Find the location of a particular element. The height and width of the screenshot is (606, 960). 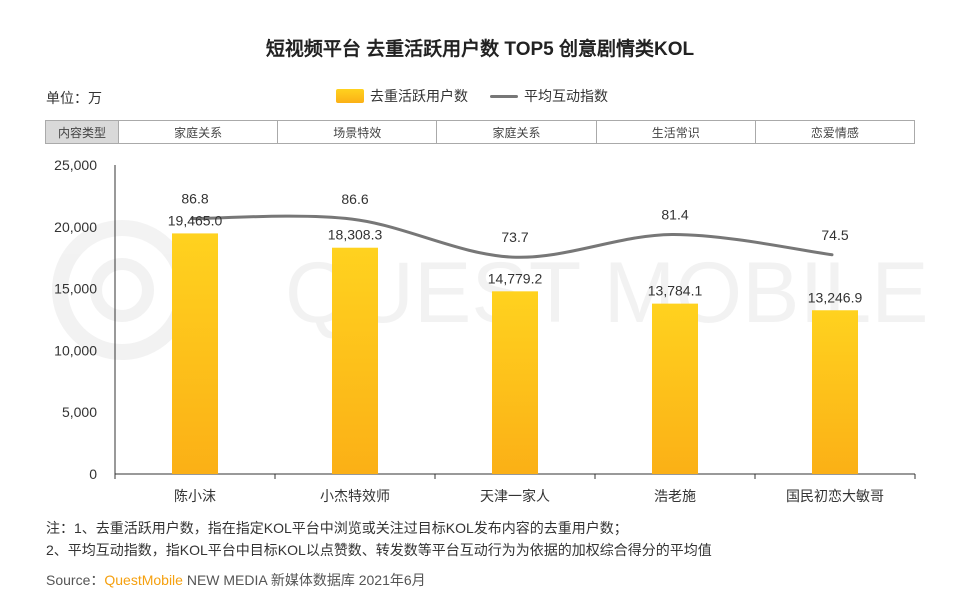

x-tick-label: 陈小沫 is located at coordinates (195, 496).